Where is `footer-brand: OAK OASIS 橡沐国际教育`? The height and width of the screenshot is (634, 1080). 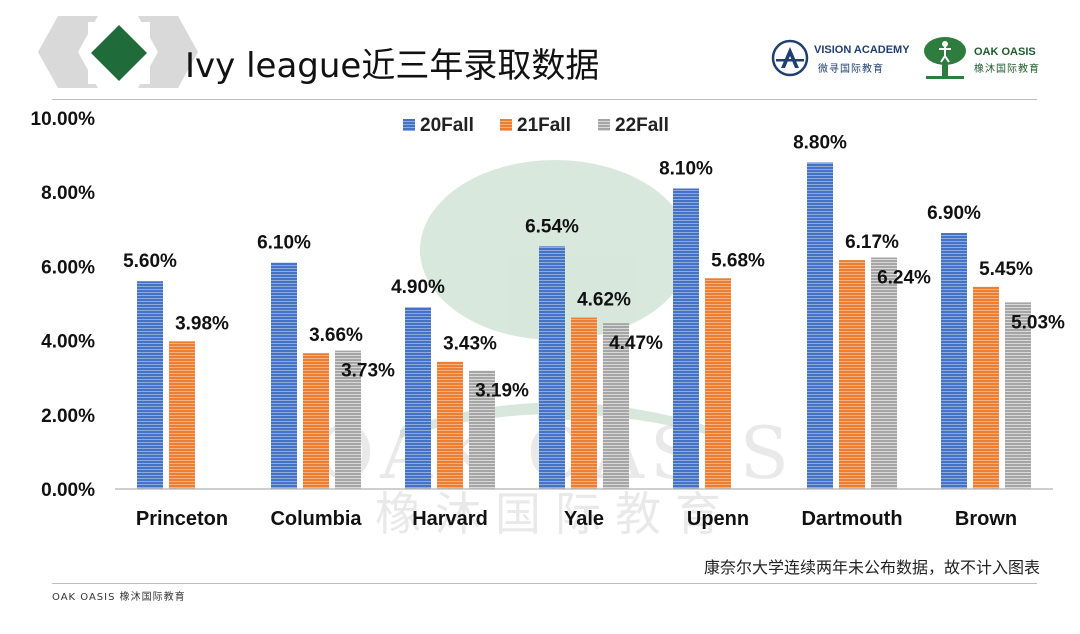 footer-brand: OAK OASIS 橡沐国际教育 is located at coordinates (119, 597).